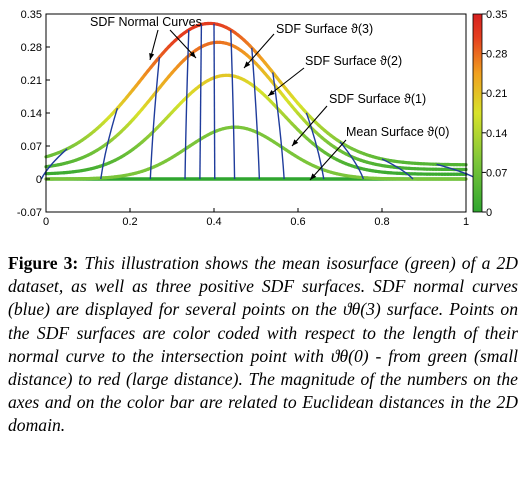  I want to click on label-surface-3: SDF Surface ϑ(3), so click(324, 29).